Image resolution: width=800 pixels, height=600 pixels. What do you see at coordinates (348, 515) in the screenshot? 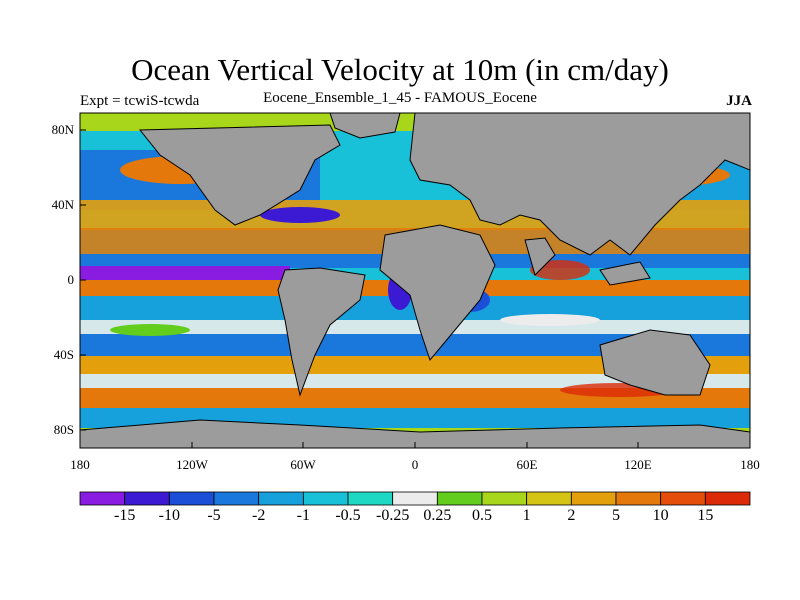
I see `colorbar-label: -0.5` at bounding box center [348, 515].